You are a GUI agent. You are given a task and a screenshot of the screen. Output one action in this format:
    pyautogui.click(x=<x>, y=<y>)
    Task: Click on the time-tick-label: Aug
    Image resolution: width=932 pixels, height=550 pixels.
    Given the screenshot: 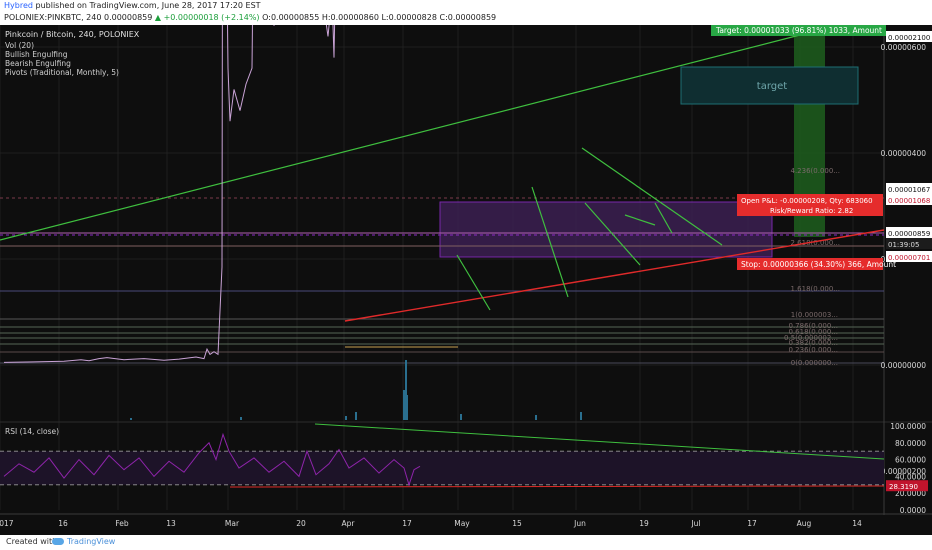 What is the action you would take?
    pyautogui.click(x=804, y=523)
    